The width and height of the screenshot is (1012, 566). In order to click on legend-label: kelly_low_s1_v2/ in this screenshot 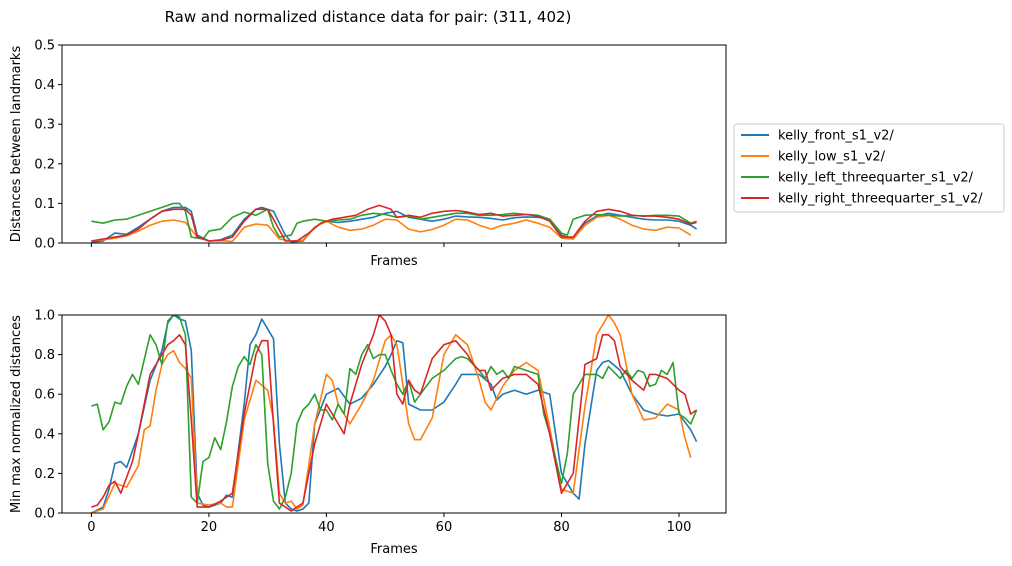, I will do `click(832, 157)`.